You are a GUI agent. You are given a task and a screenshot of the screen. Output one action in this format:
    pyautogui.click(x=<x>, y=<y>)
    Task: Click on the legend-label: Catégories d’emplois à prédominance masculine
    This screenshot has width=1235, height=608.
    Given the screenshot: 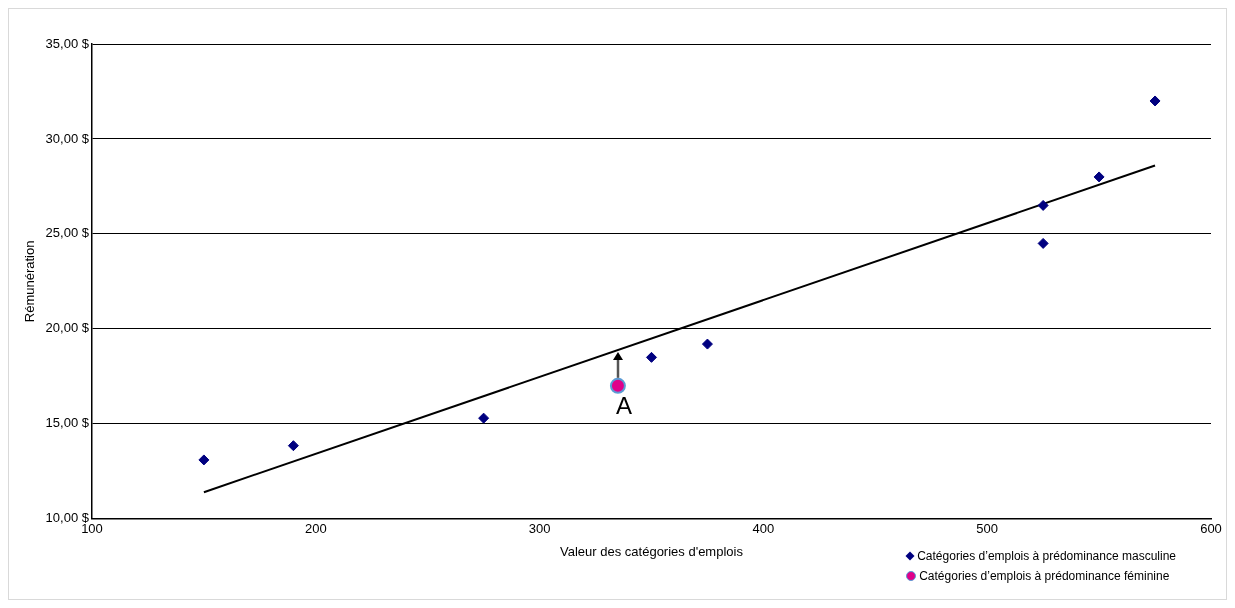 What is the action you would take?
    pyautogui.click(x=1046, y=556)
    